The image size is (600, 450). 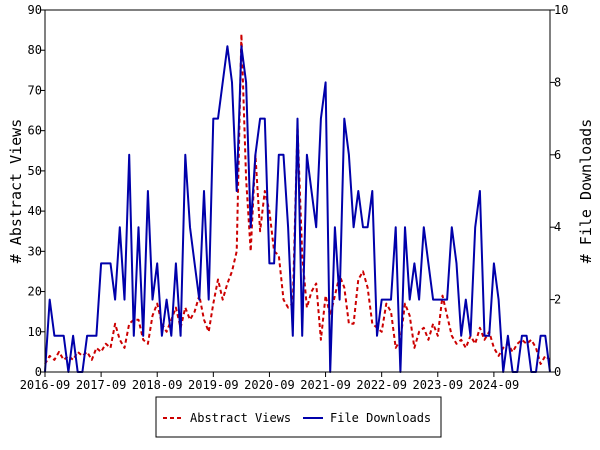 What do you see at coordinates (586, 191) in the screenshot?
I see `y-right-axis-title: # File Downloads` at bounding box center [586, 191].